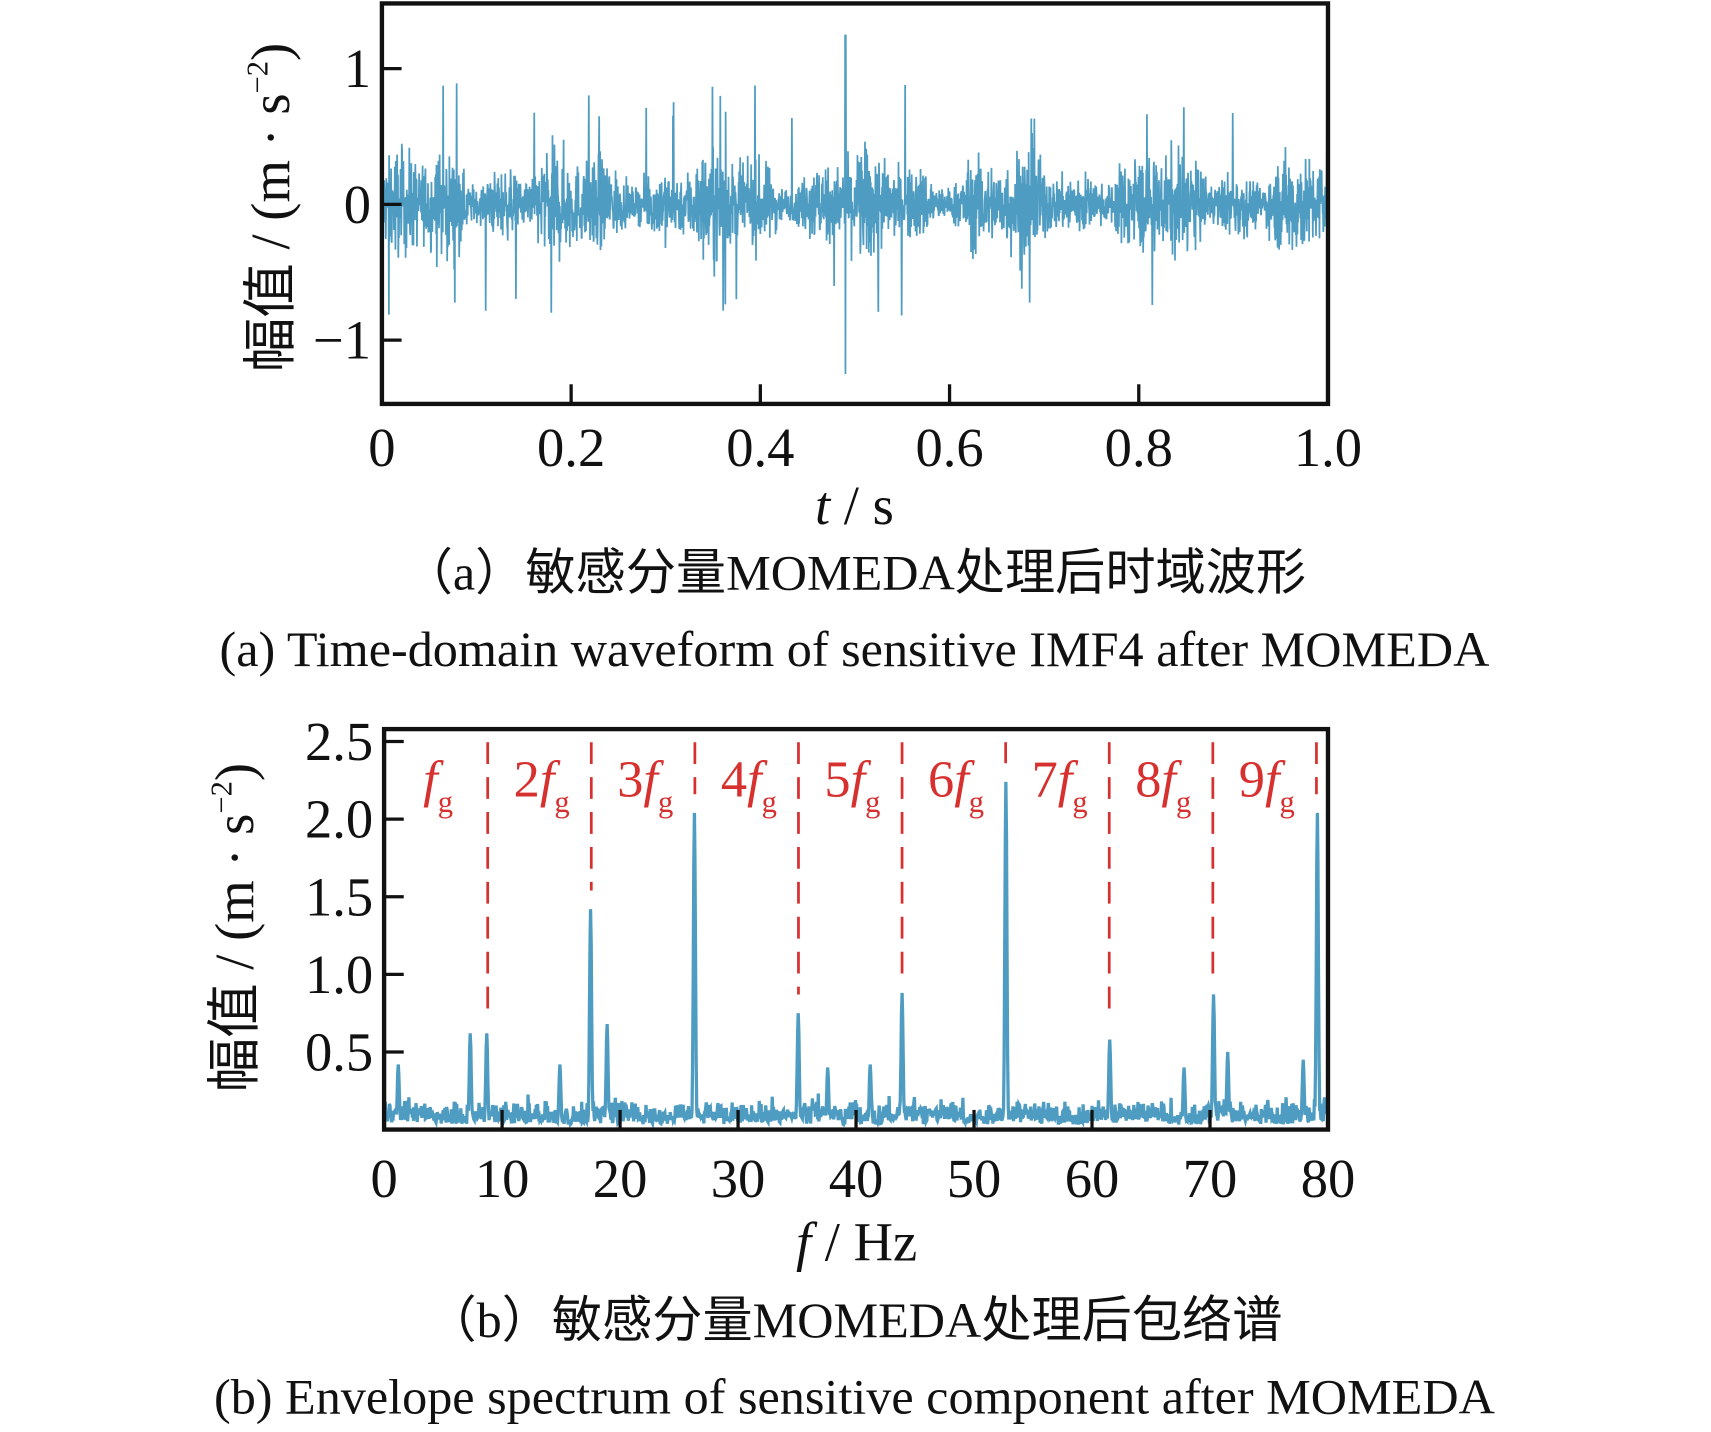  I want to click on harmonic-label: fg, so click(438, 785).